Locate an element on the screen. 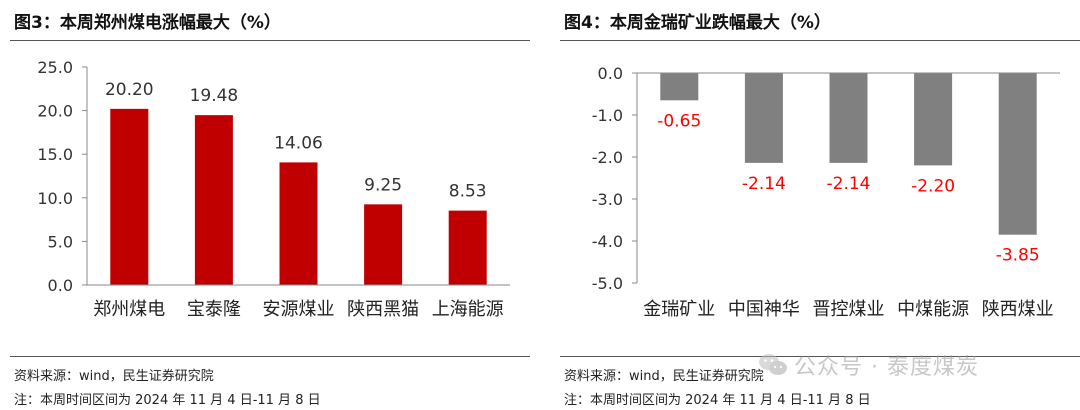  category-label: 宝泰隆 is located at coordinates (214, 309).